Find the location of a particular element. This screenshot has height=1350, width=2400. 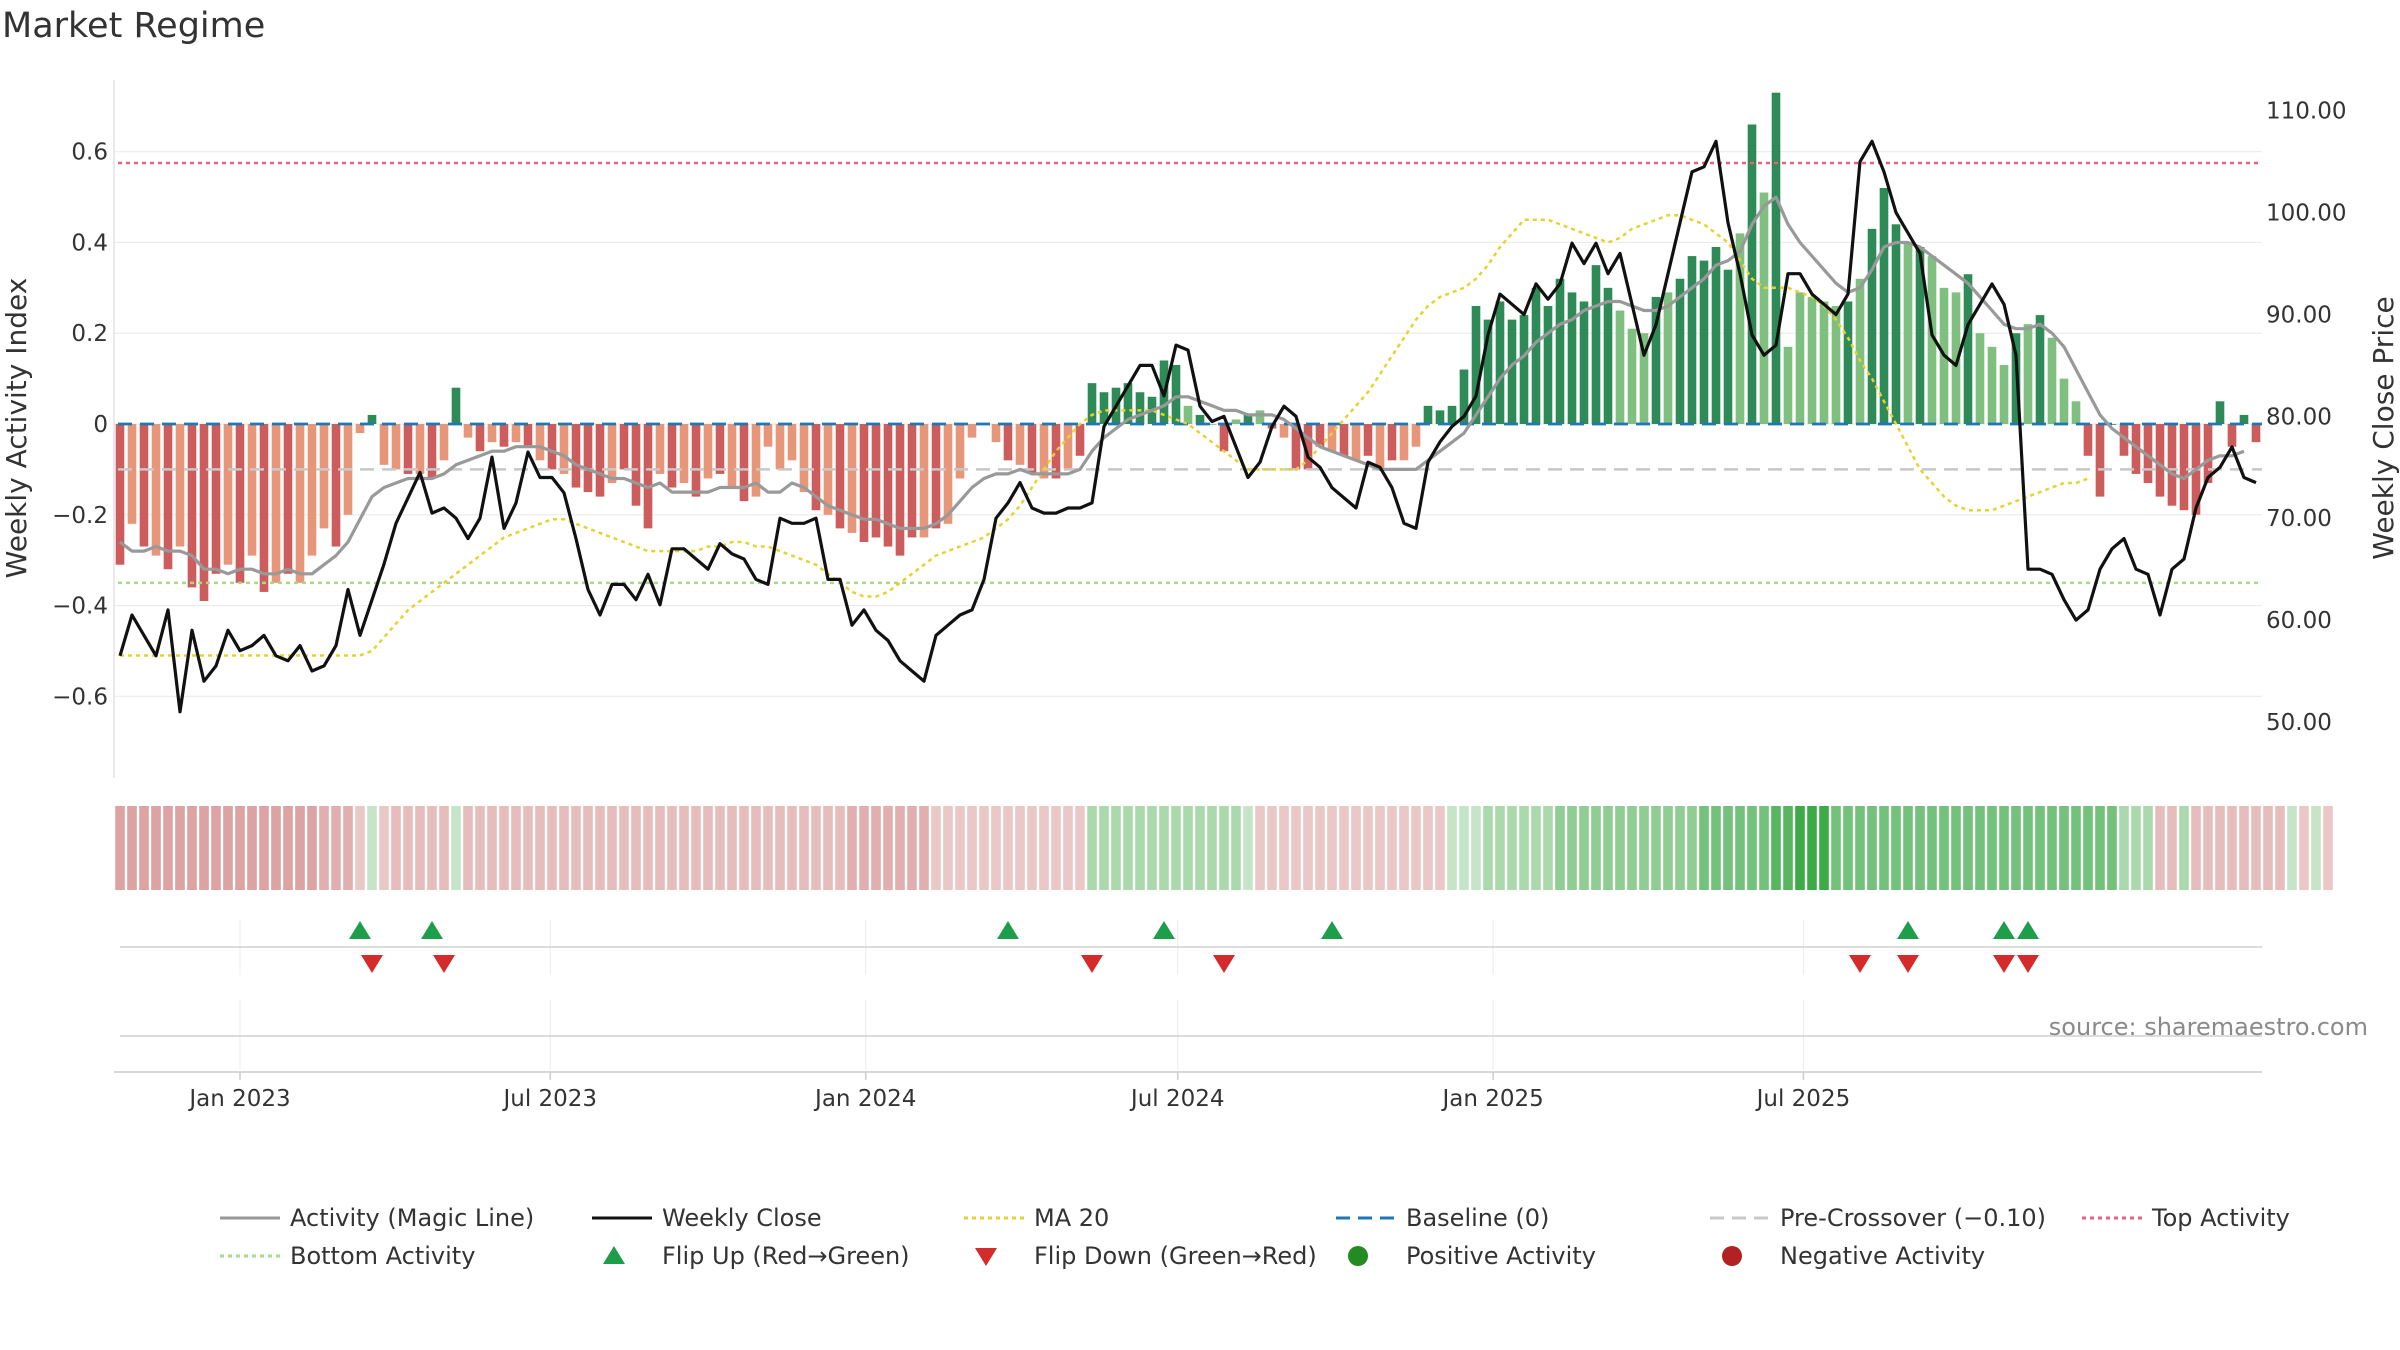

y-right-tick-label: 80.00 is located at coordinates (2299, 417).